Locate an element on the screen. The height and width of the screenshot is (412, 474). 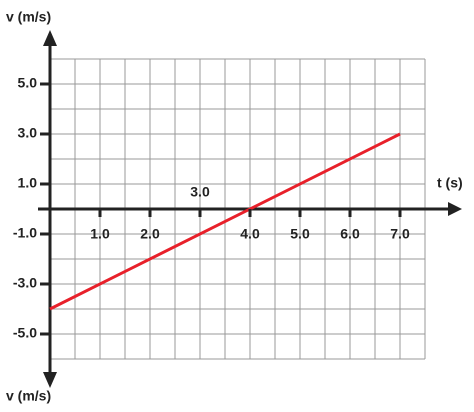
y-tick-label: 1.0 is located at coordinates (28, 183).